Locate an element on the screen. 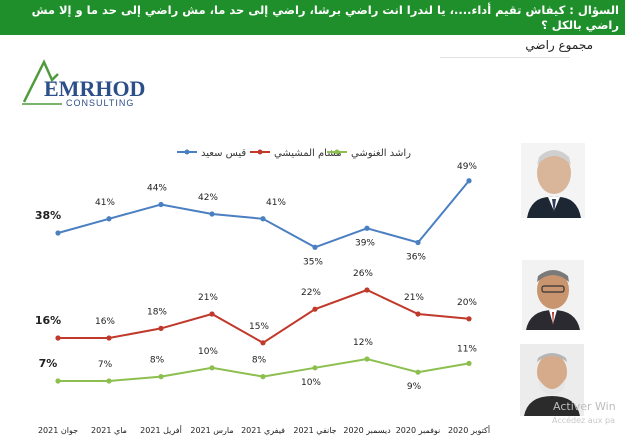 Image resolution: width=625 pixels, height=442 pixels. watermark-text: Activer Win is located at coordinates (584, 406).